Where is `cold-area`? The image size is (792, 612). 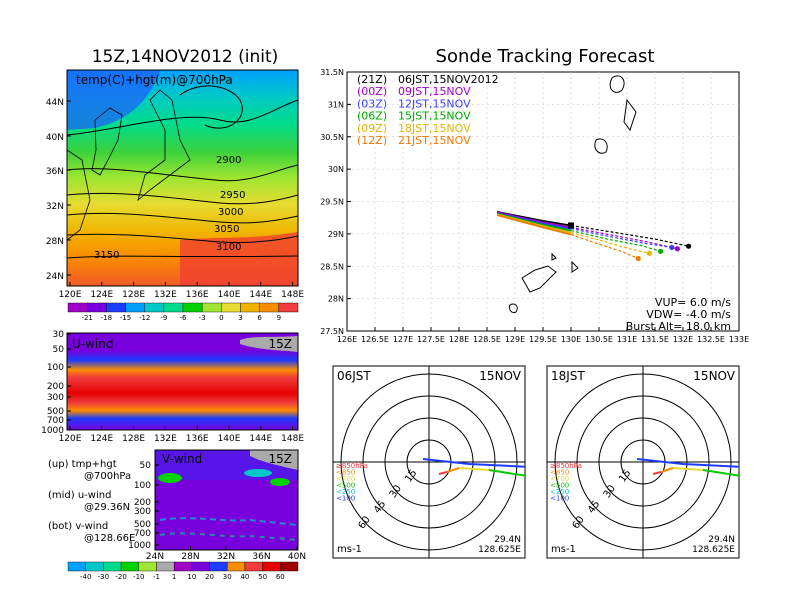
cold-area is located at coordinates (113, 100).